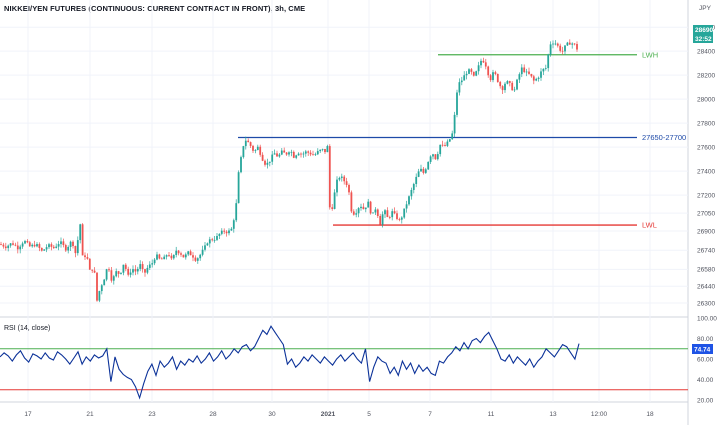 The width and height of the screenshot is (720, 425). I want to click on time-tick-label: 17, so click(28, 414).